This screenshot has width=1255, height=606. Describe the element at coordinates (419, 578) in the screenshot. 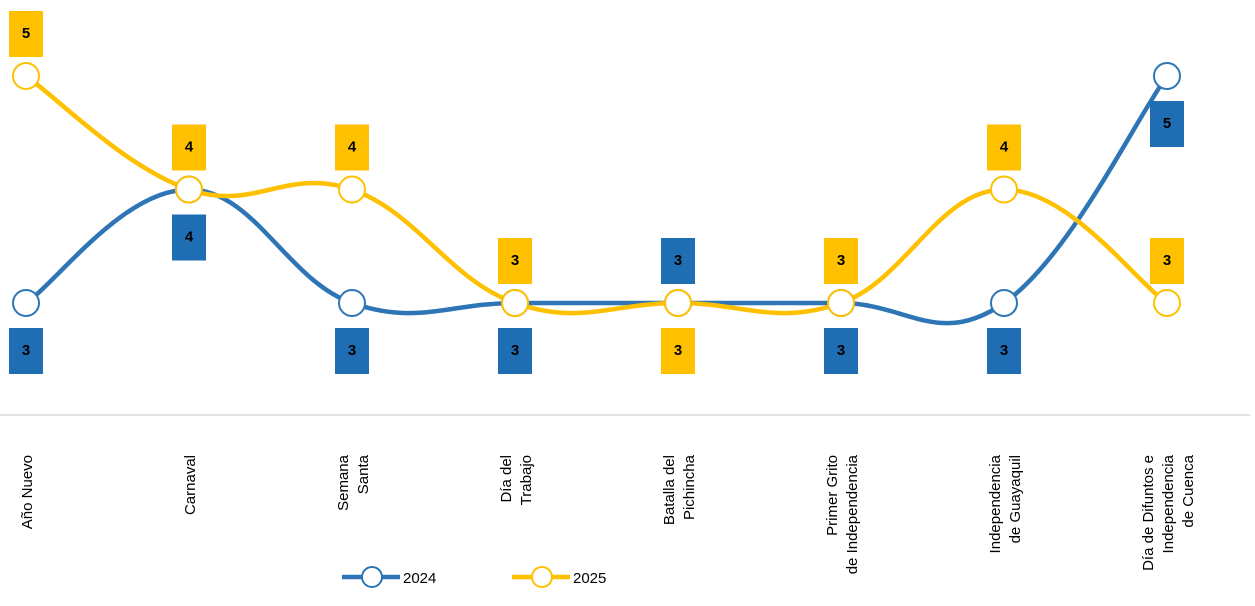

I see `legend-label: 2024` at that location.